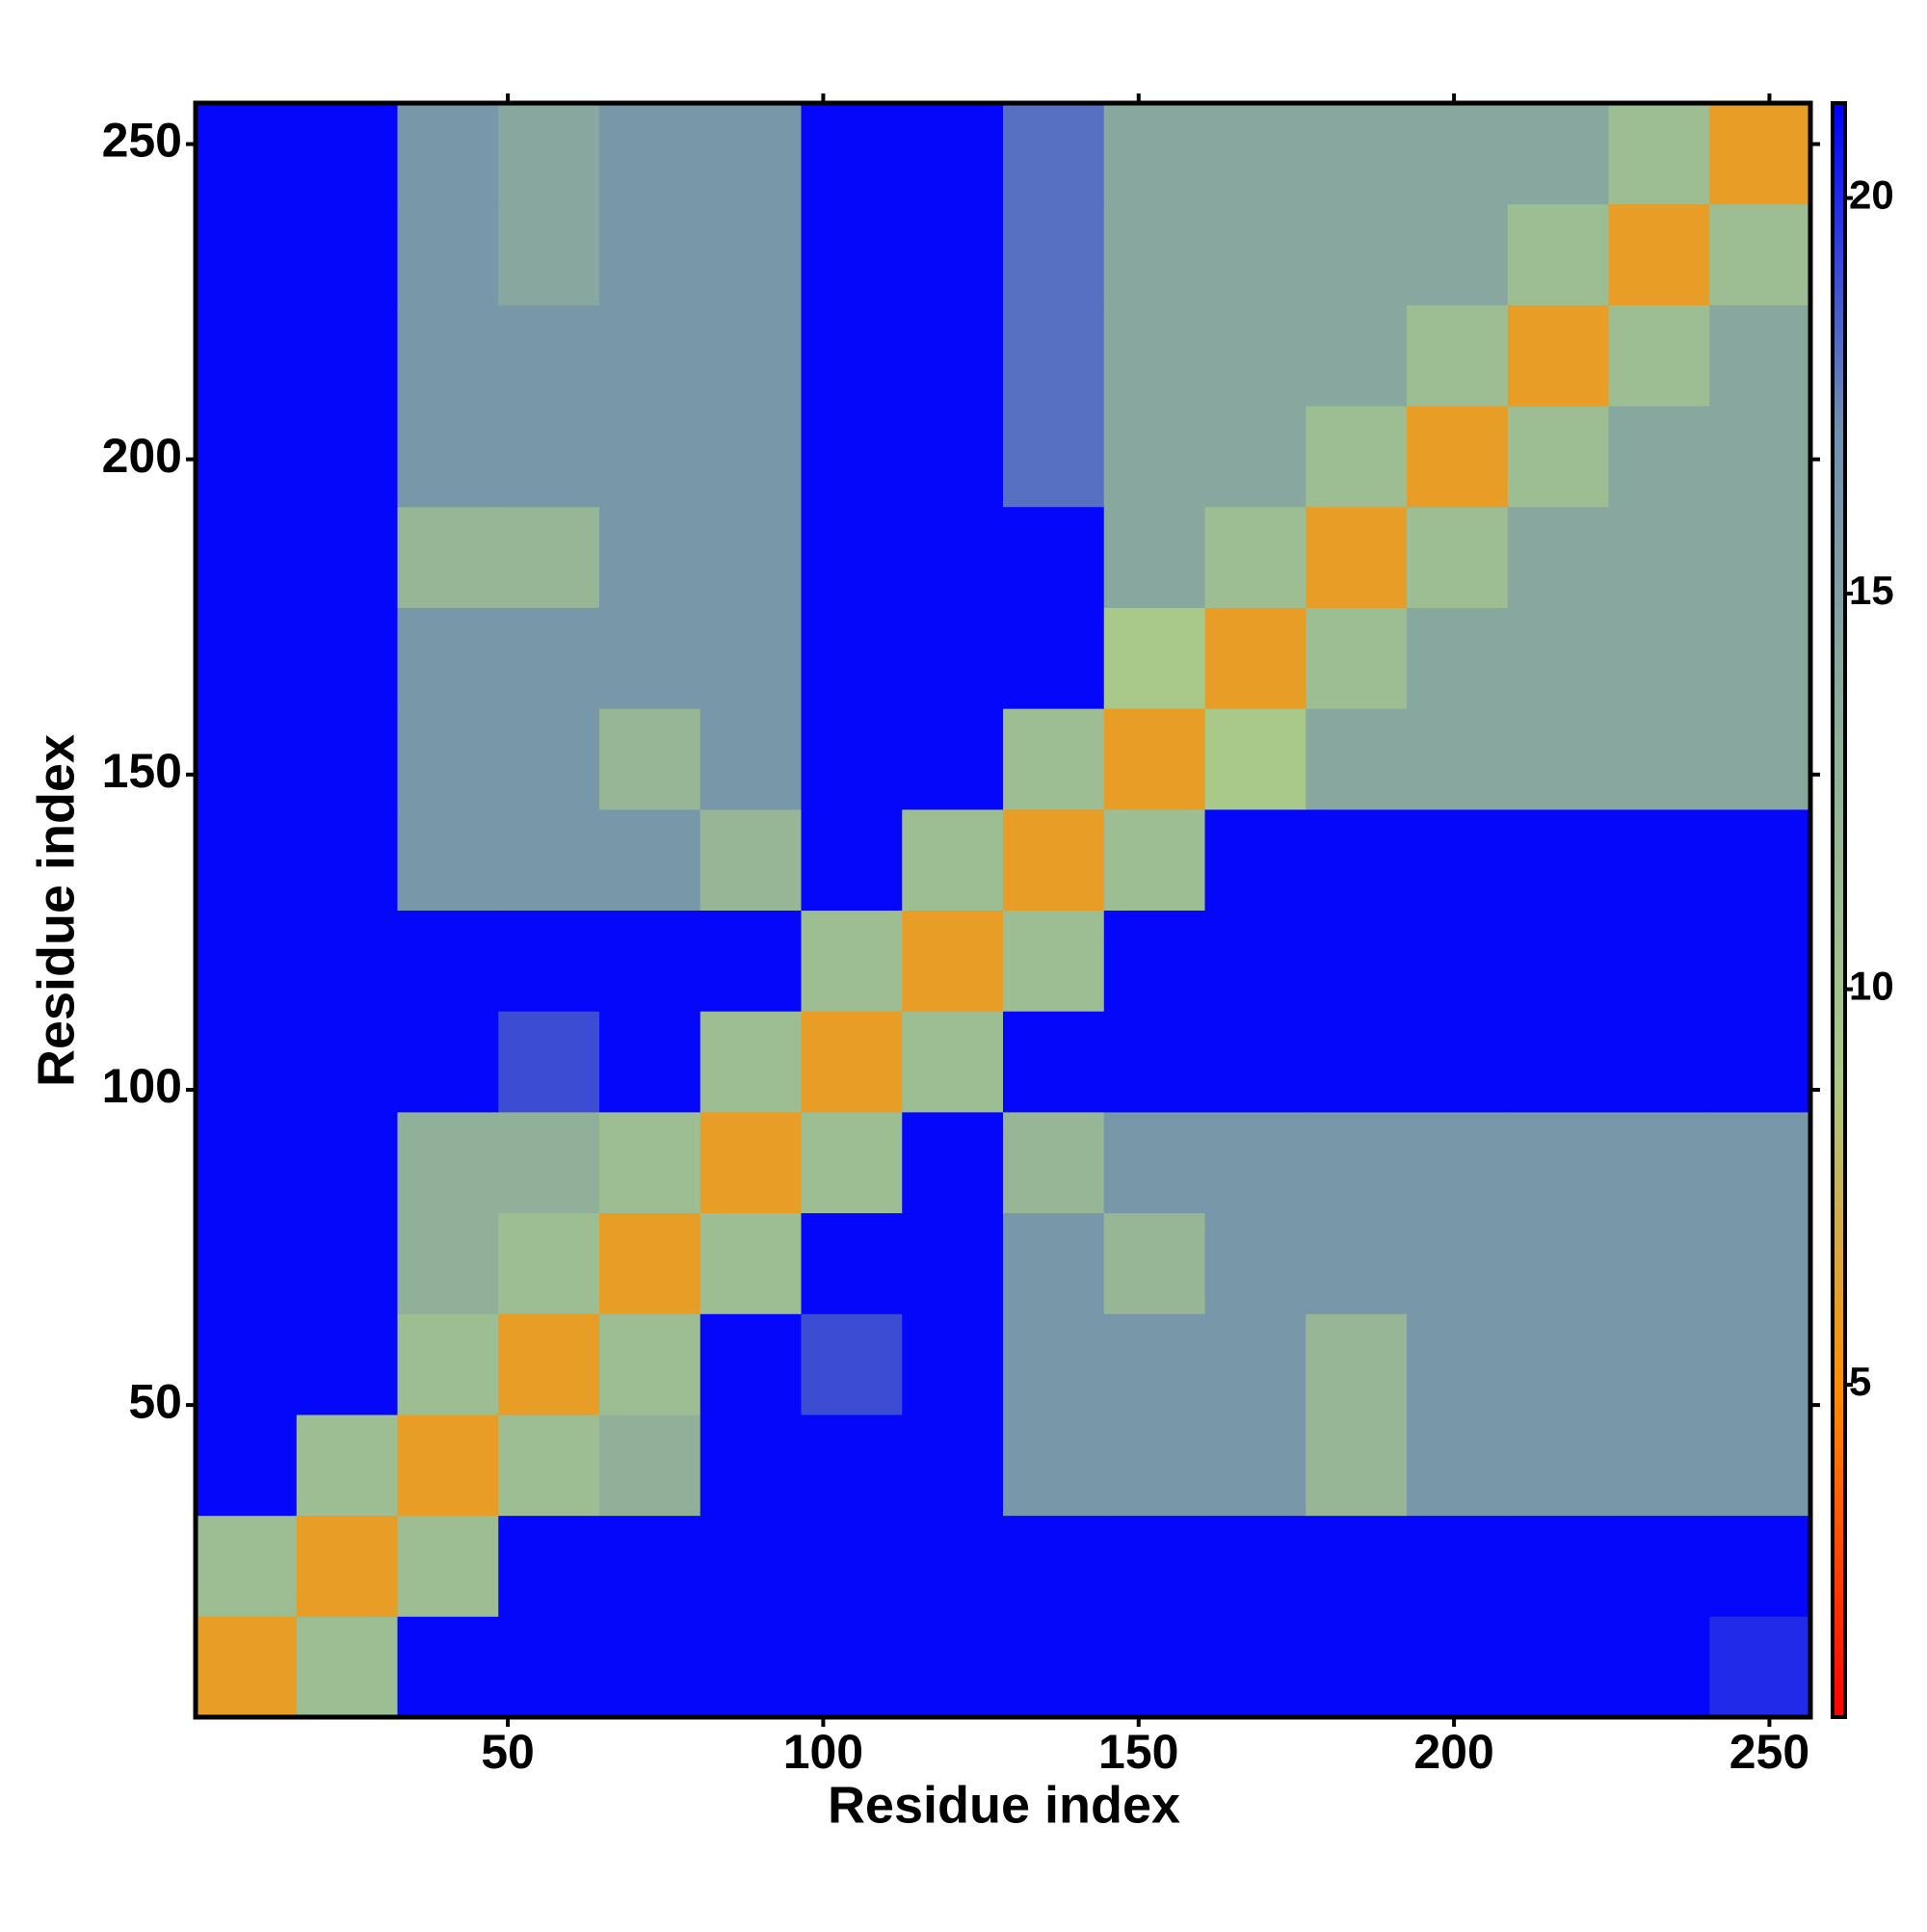  What do you see at coordinates (56, 910) in the screenshot?
I see `y-axis-label: Residue index` at bounding box center [56, 910].